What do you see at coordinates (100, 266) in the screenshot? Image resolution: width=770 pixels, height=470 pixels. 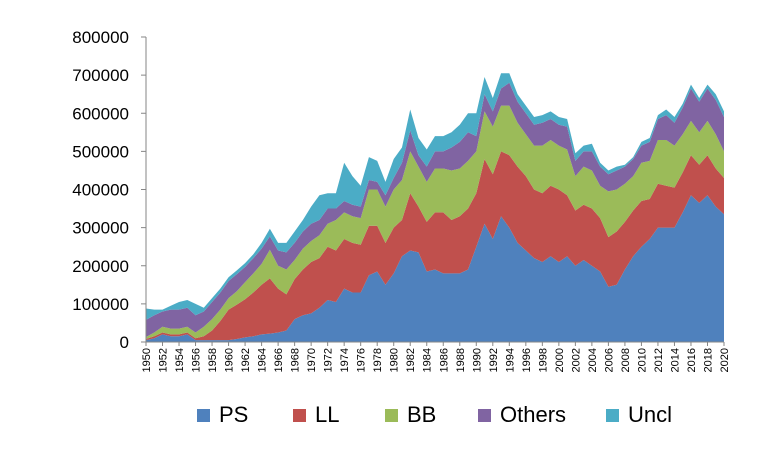 I see `y-tick-label: 200000` at bounding box center [100, 266].